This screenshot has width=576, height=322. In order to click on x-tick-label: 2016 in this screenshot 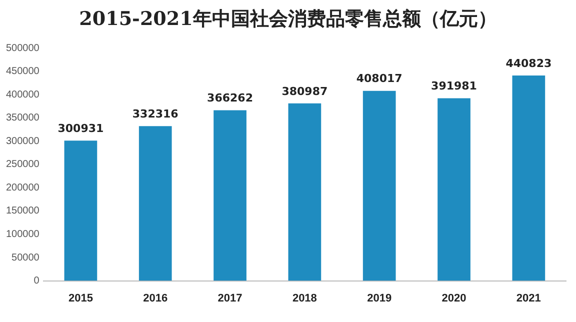, I will do `click(155, 298)`.